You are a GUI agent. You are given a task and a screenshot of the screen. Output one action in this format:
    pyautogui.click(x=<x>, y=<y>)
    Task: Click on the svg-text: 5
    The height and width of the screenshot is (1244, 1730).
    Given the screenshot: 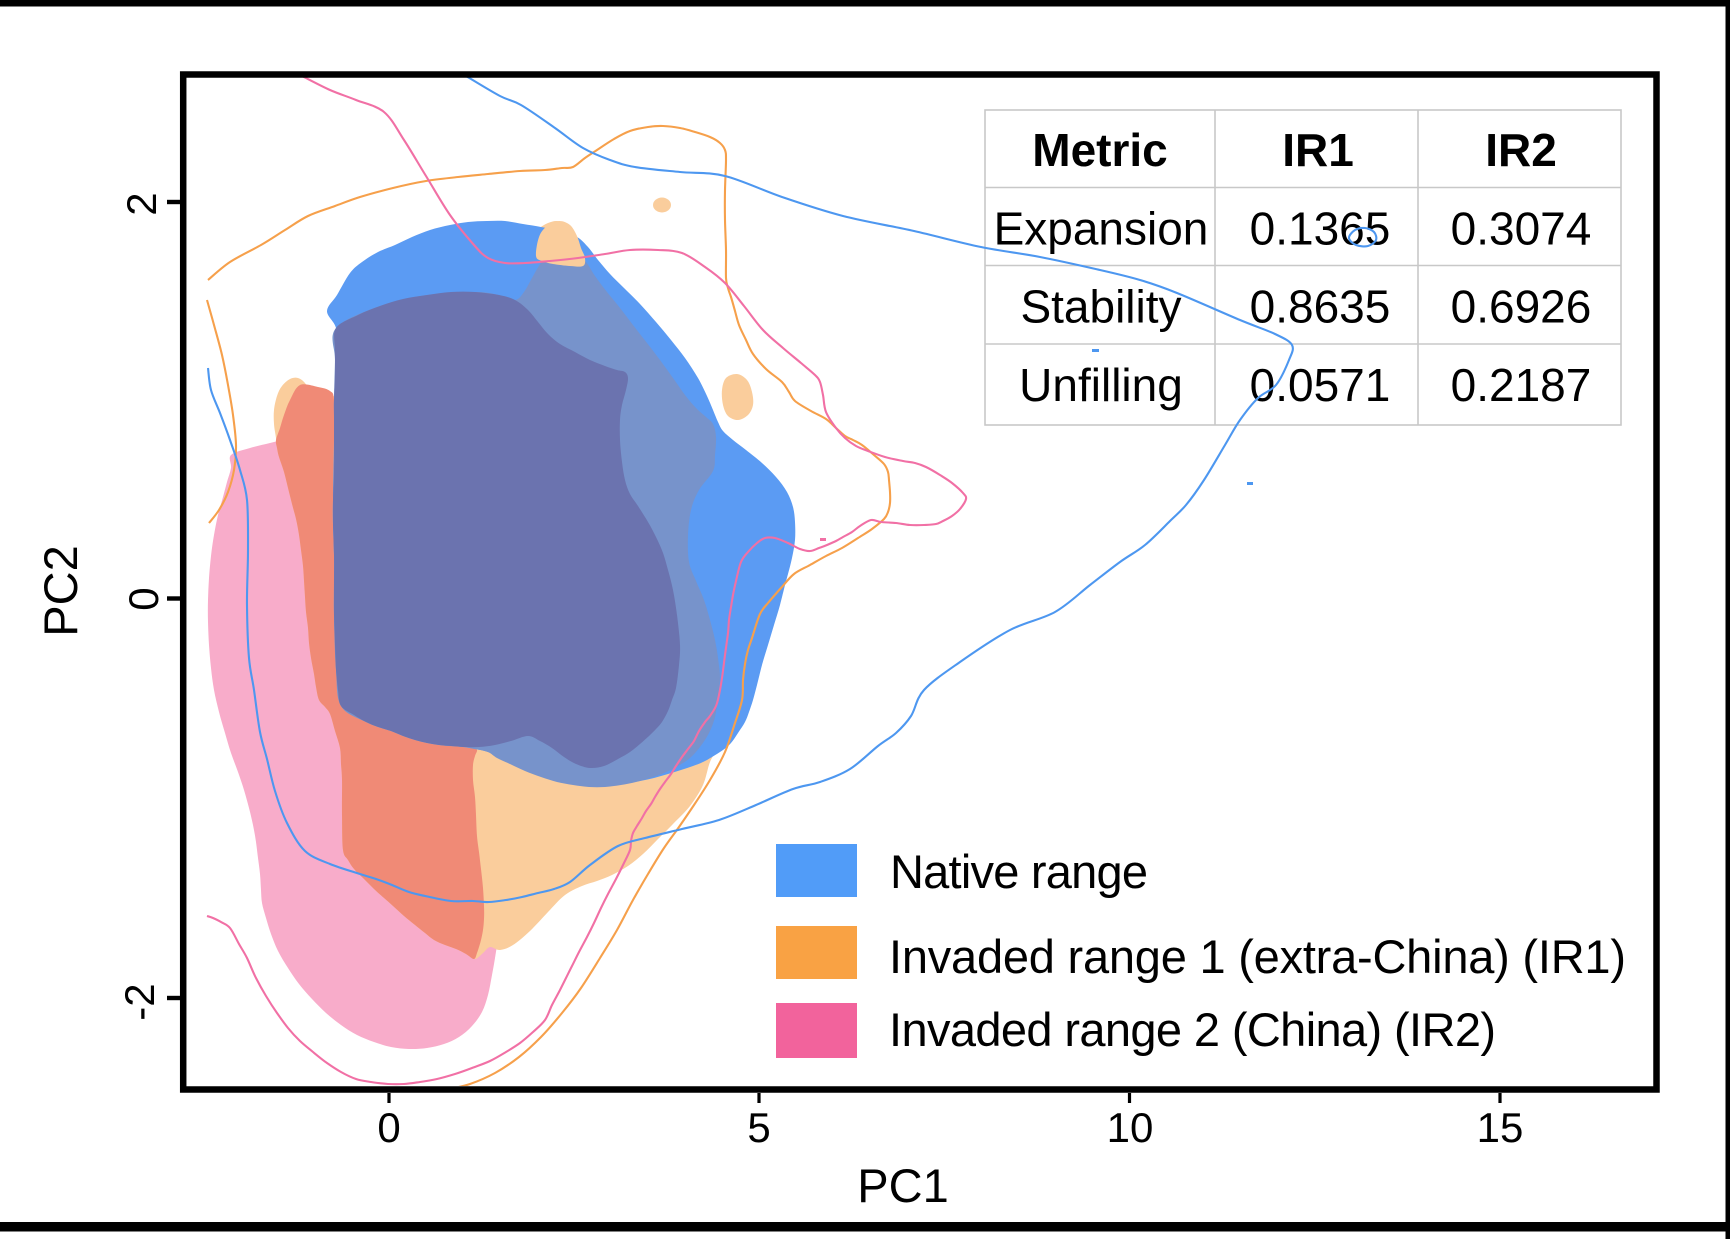 What is the action you would take?
    pyautogui.click(x=758, y=1127)
    